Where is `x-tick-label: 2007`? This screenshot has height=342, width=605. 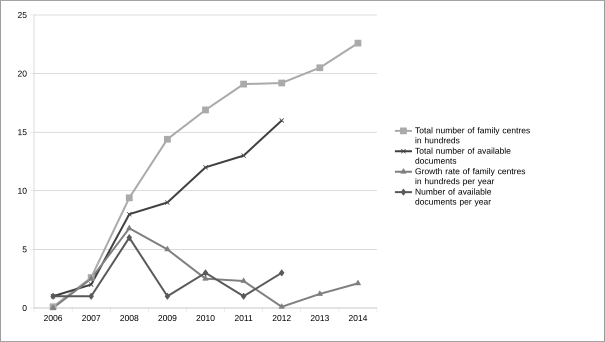
x-tick-label: 2007 is located at coordinates (91, 318).